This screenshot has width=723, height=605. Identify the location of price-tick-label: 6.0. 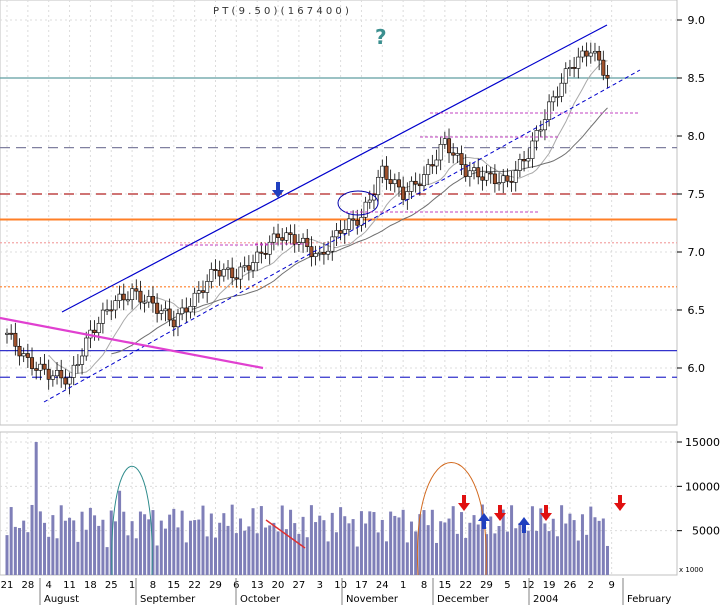
(697, 368).